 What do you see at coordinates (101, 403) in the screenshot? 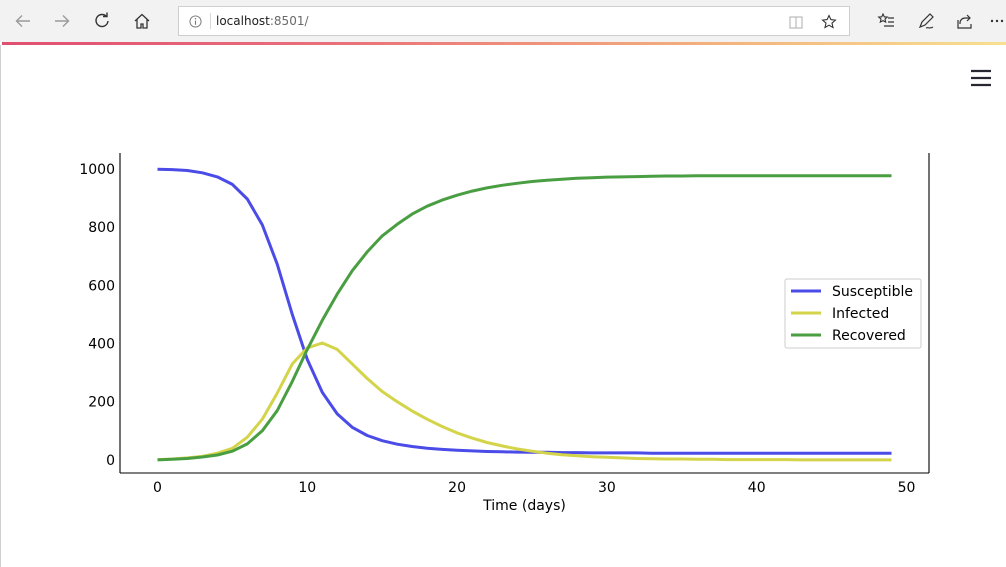
I see `y-tick-label: 200` at bounding box center [101, 403].